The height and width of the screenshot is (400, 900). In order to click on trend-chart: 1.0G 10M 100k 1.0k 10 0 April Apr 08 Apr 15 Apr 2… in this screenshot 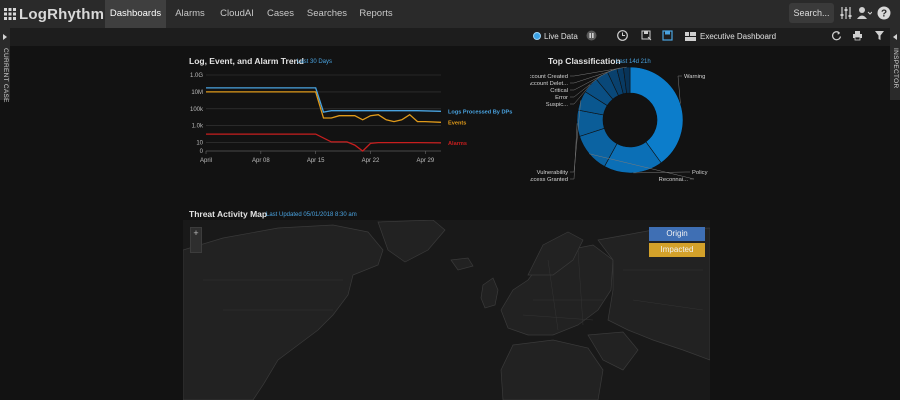, I will do `click(351, 118)`.